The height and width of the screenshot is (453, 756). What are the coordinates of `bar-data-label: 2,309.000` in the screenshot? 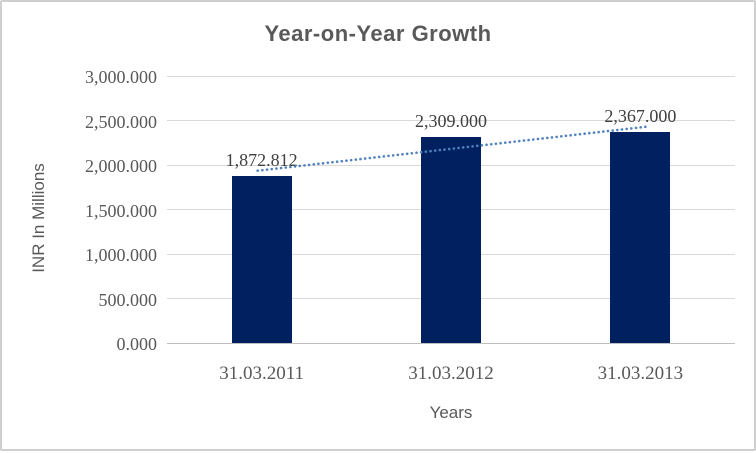 It's located at (451, 121).